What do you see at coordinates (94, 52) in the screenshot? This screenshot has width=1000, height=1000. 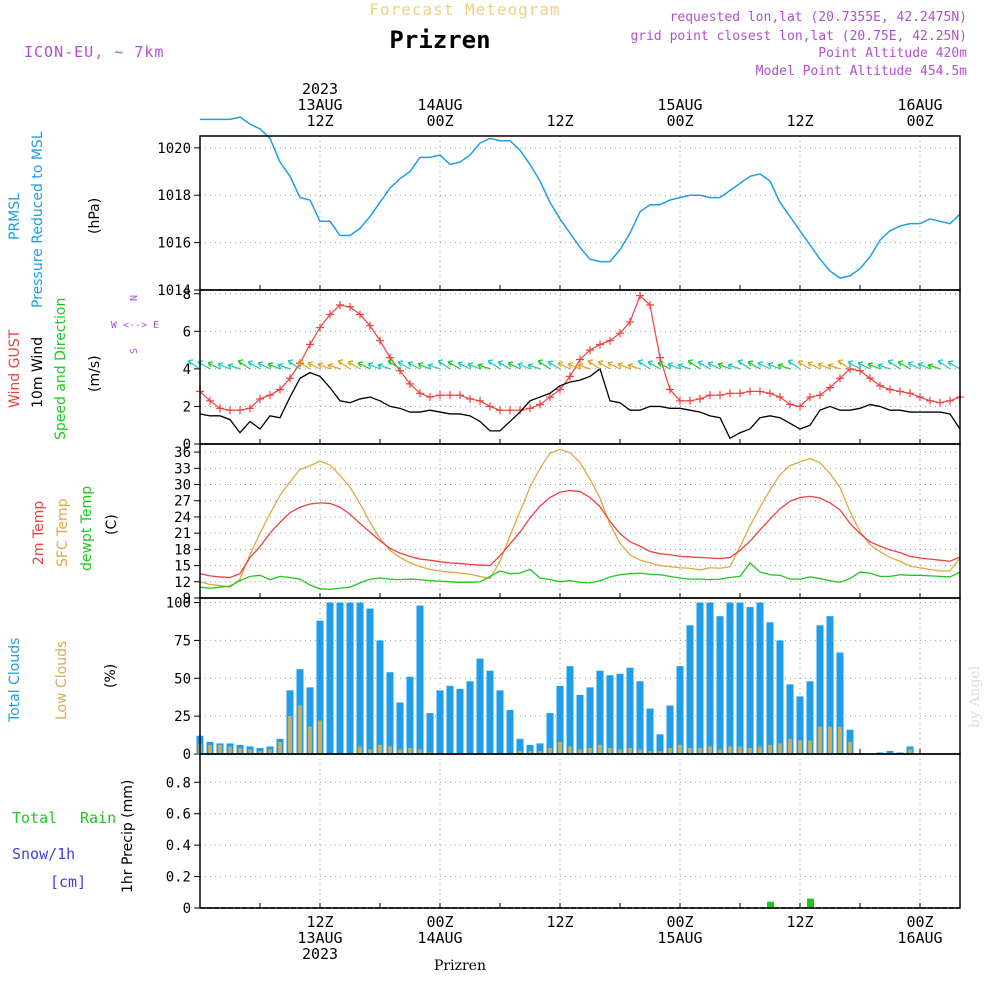 I see `model-label: ICON-EU, ~ 7km` at bounding box center [94, 52].